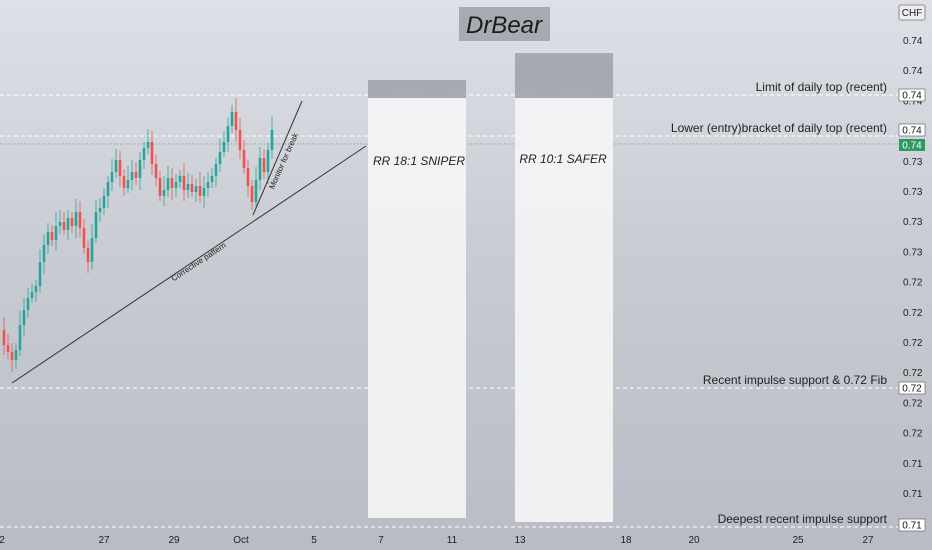 The height and width of the screenshot is (550, 932). I want to click on y-tick-label: 0.71, so click(913, 464).